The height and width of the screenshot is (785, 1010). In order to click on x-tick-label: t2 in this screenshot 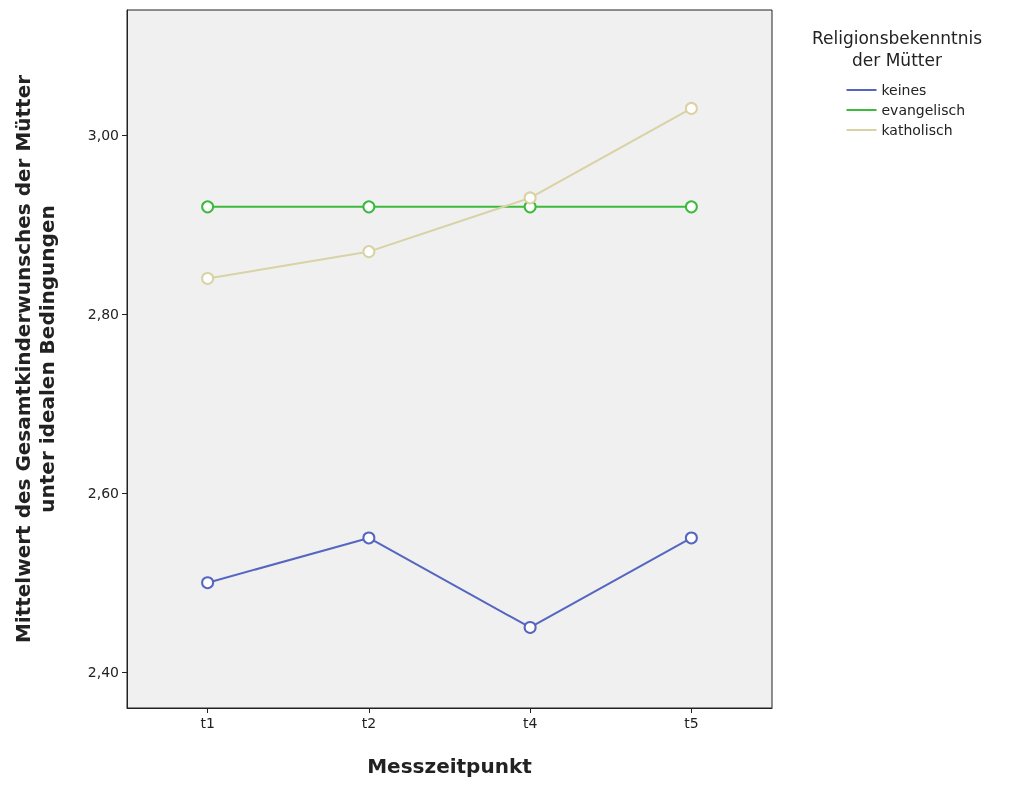, I will do `click(369, 723)`.